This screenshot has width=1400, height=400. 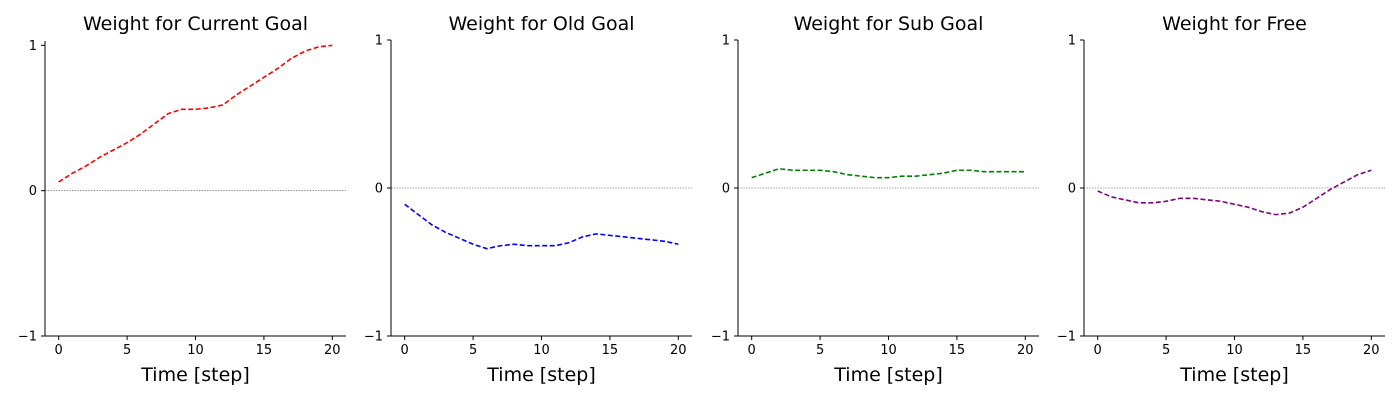 I want to click on chart-title: Weight for Current Goal, so click(x=195, y=24).